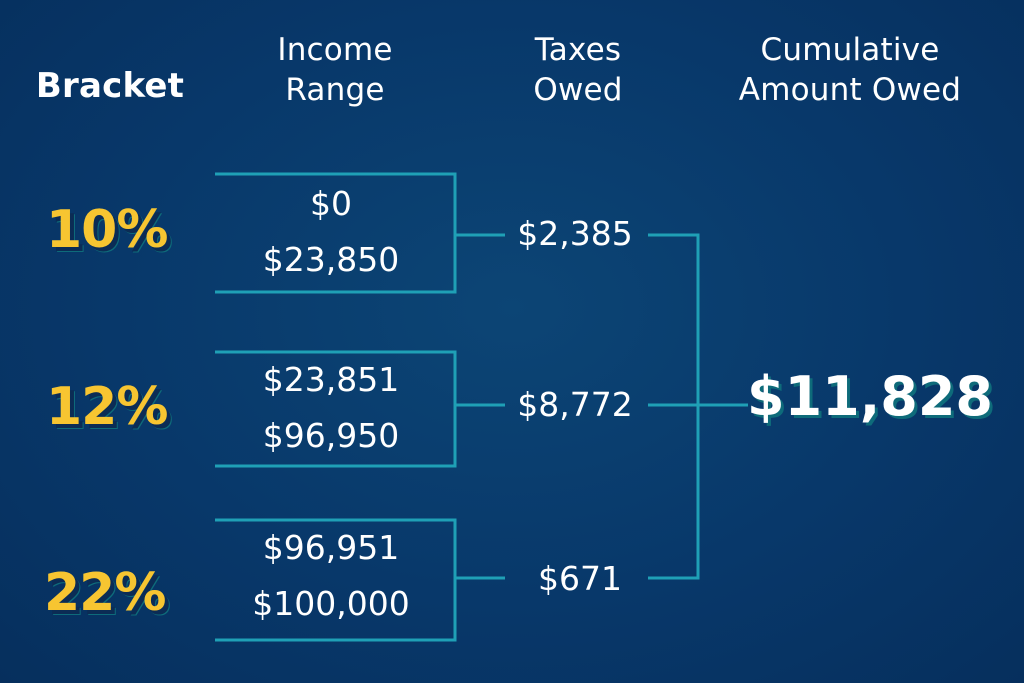  What do you see at coordinates (578, 70) in the screenshot?
I see `header-taxes-owed: Taxes Owed` at bounding box center [578, 70].